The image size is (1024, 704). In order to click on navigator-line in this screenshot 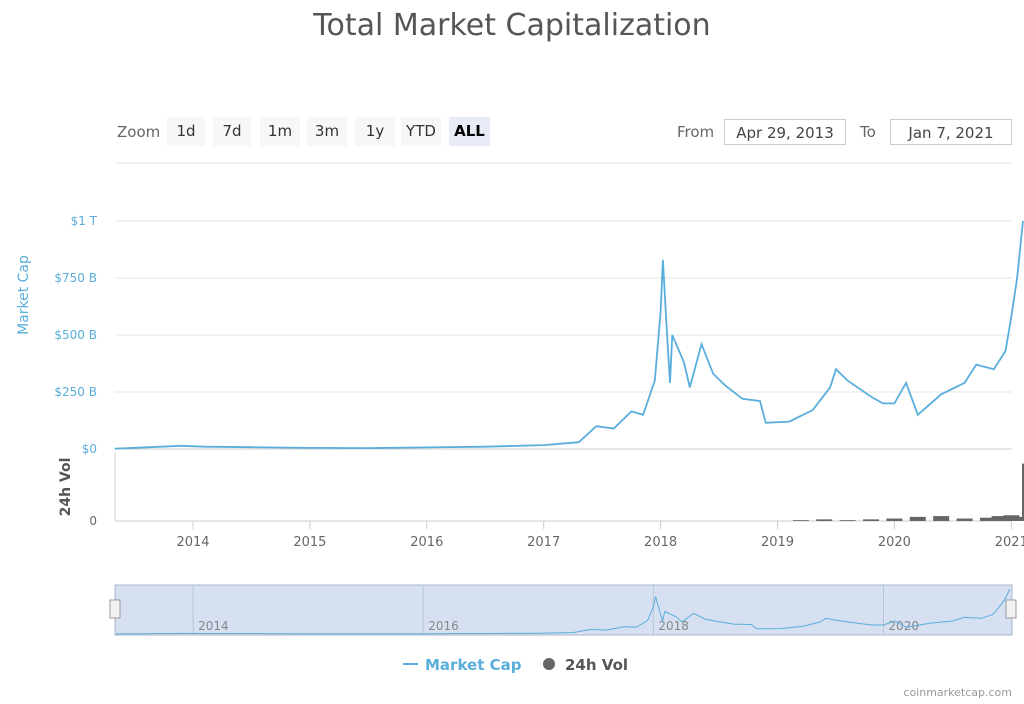, I will do `click(563, 611)`.